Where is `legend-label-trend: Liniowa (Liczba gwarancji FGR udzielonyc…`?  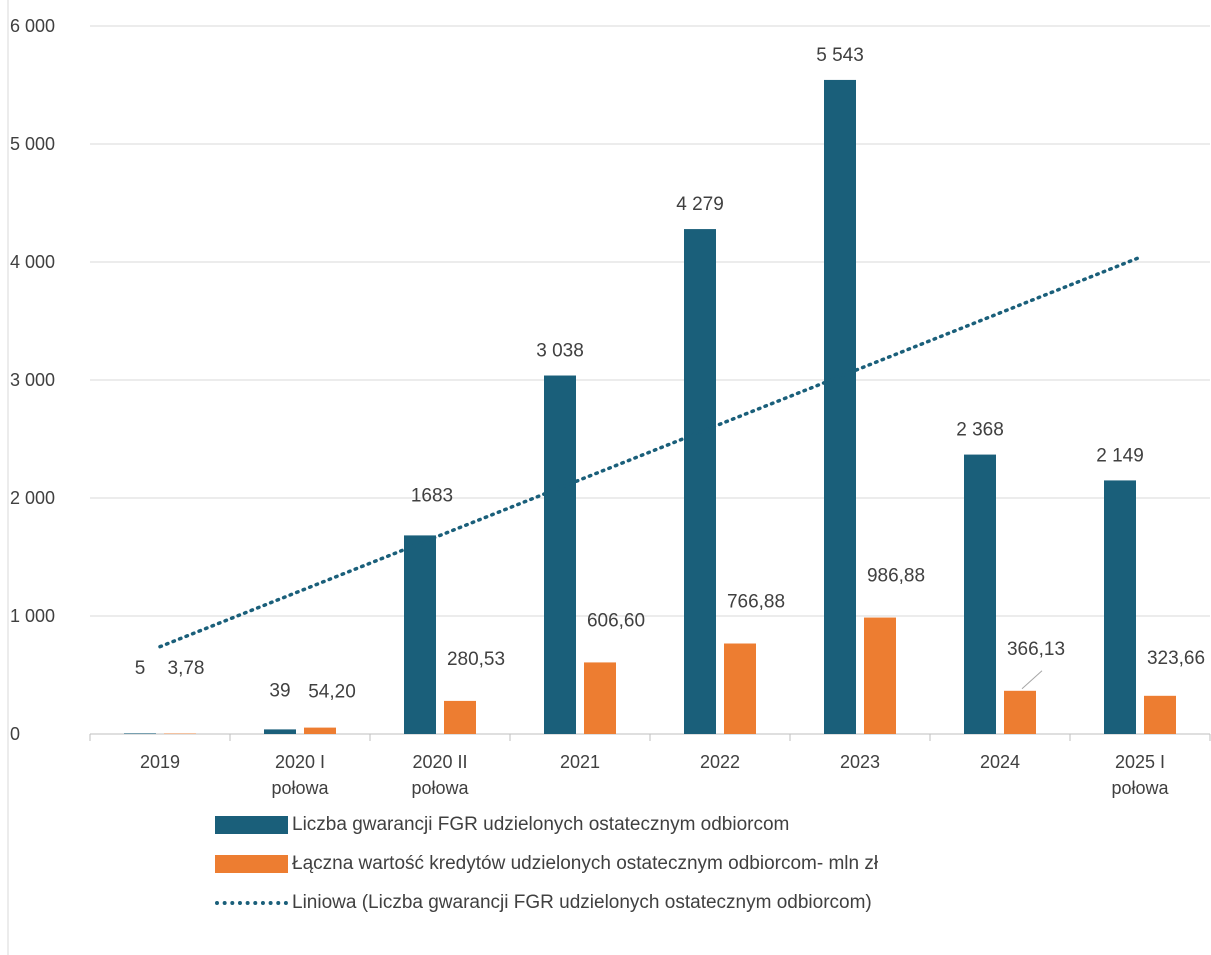
legend-label-trend: Liniowa (Liczba gwarancji FGR udzielonyc… is located at coordinates (582, 902).